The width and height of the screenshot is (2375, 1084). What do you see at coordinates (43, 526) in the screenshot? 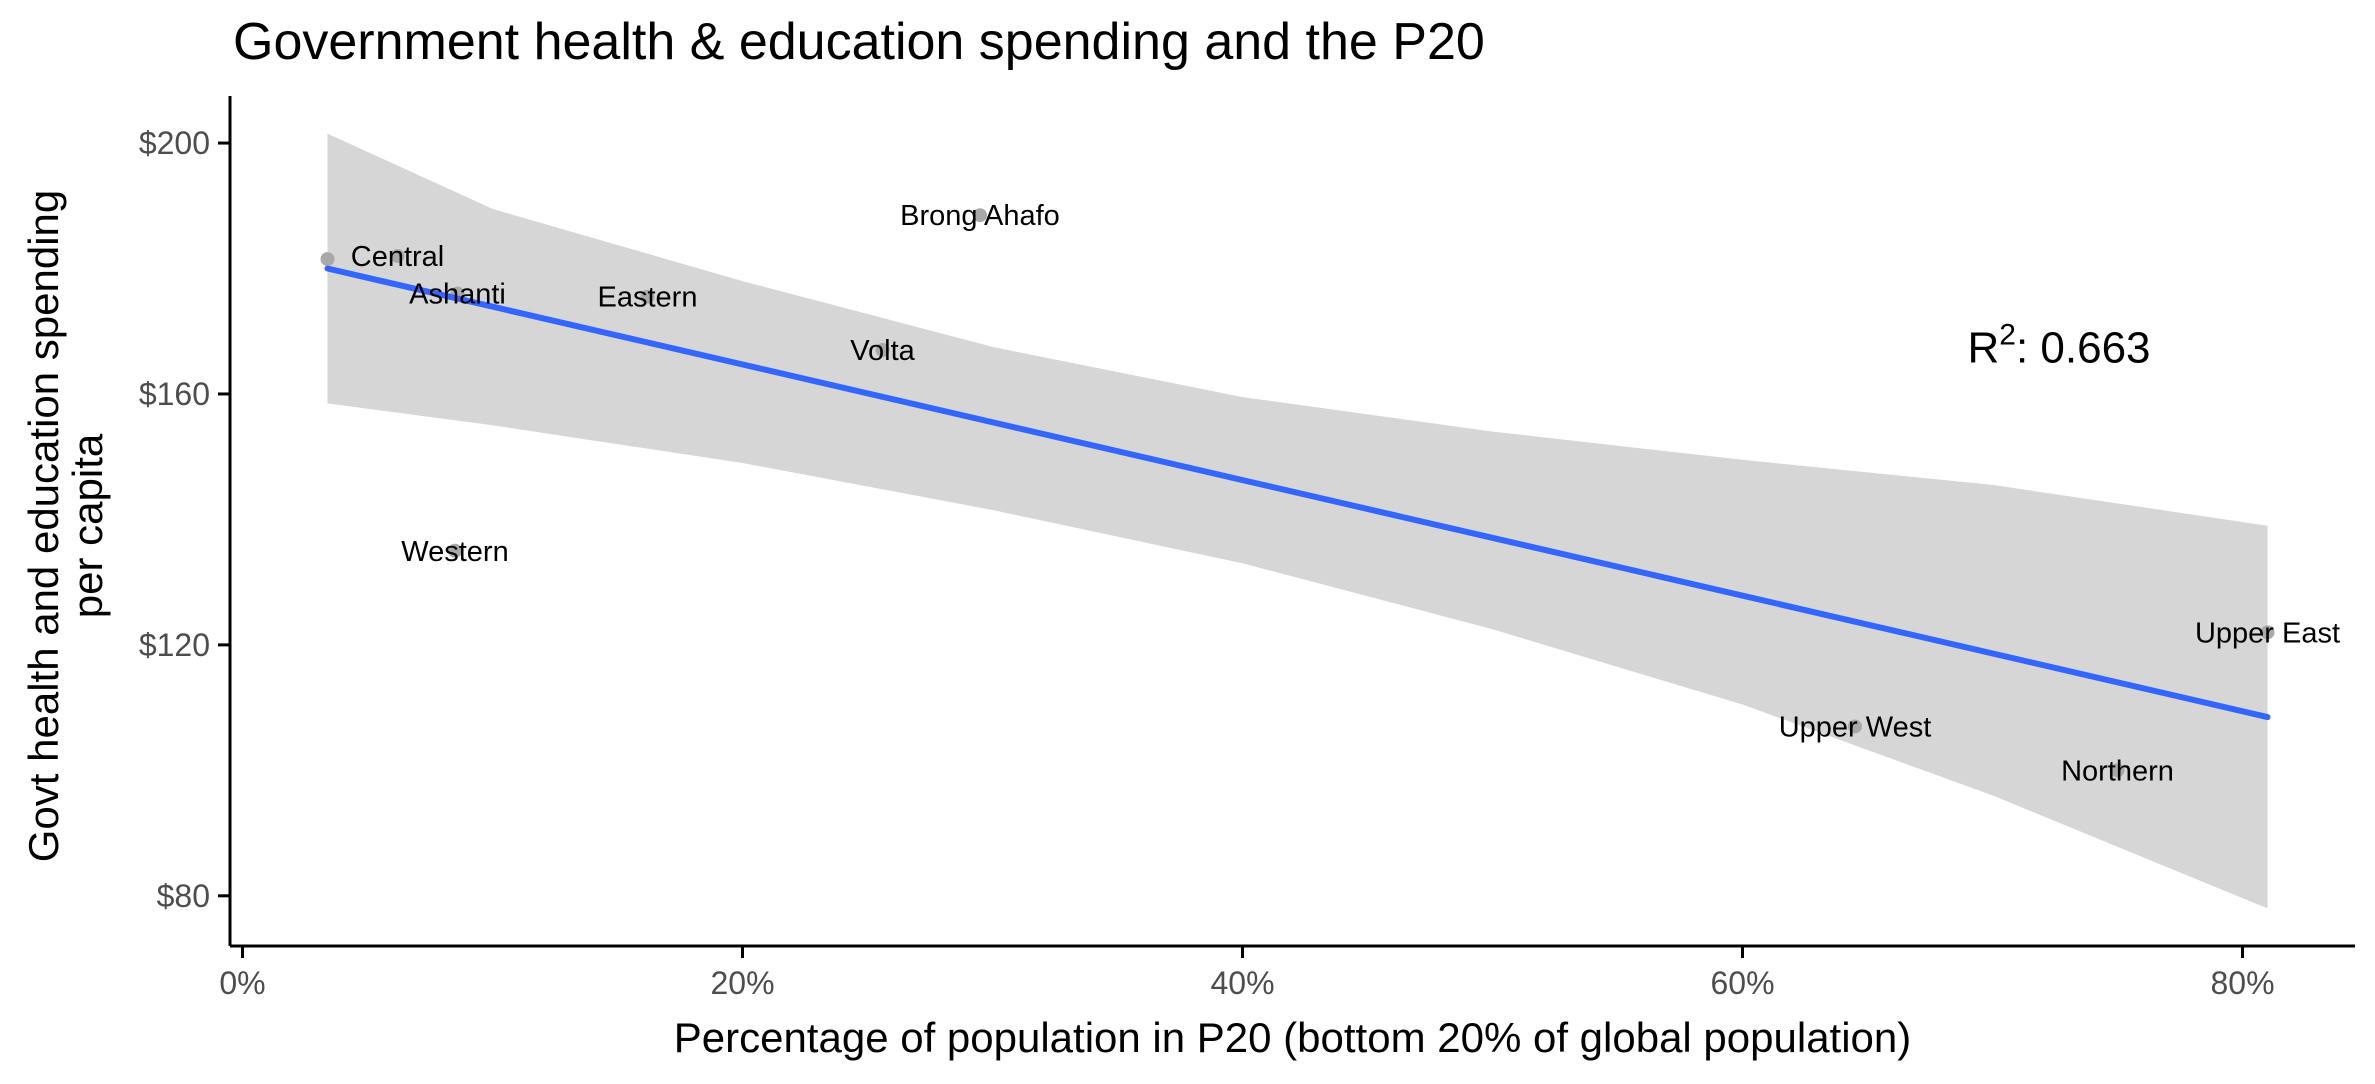
I see `y-axis-title-line: Govt health and education spending` at bounding box center [43, 526].